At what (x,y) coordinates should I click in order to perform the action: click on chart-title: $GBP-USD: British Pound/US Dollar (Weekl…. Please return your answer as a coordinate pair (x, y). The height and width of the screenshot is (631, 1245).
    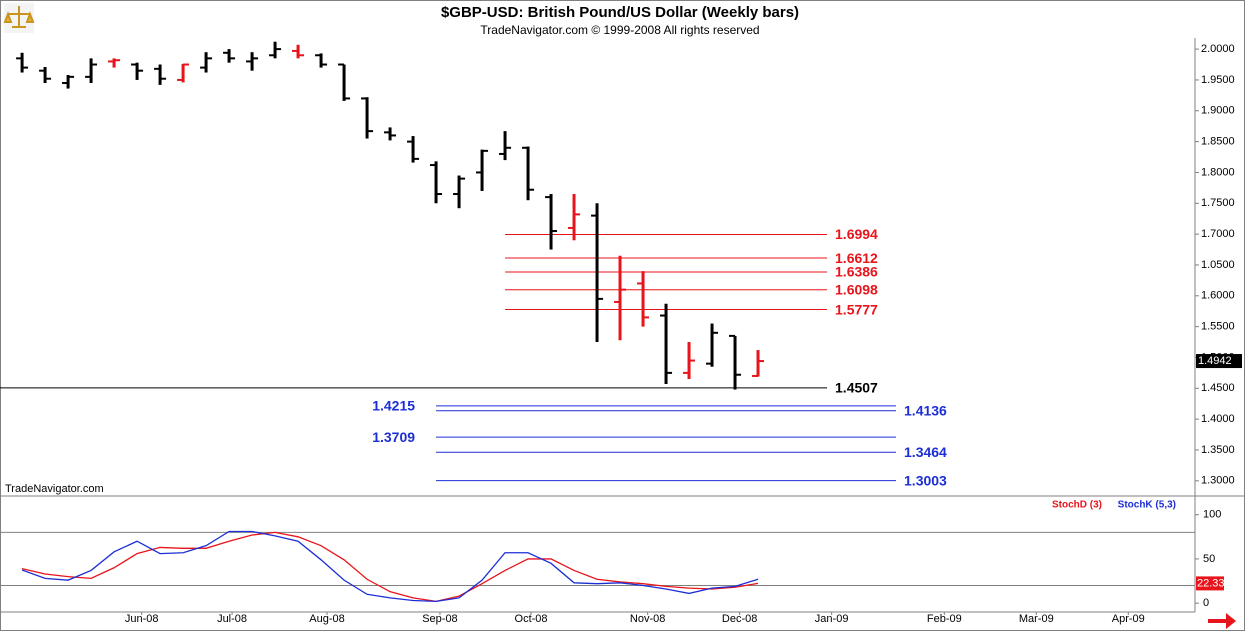
    Looking at the image, I should click on (620, 12).